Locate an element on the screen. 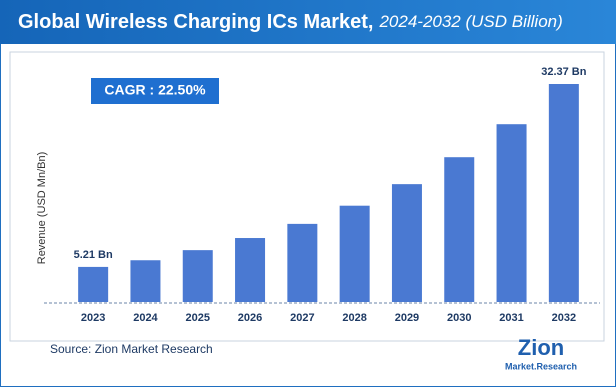 The image size is (616, 387). header-bar is located at coordinates (308, 22).